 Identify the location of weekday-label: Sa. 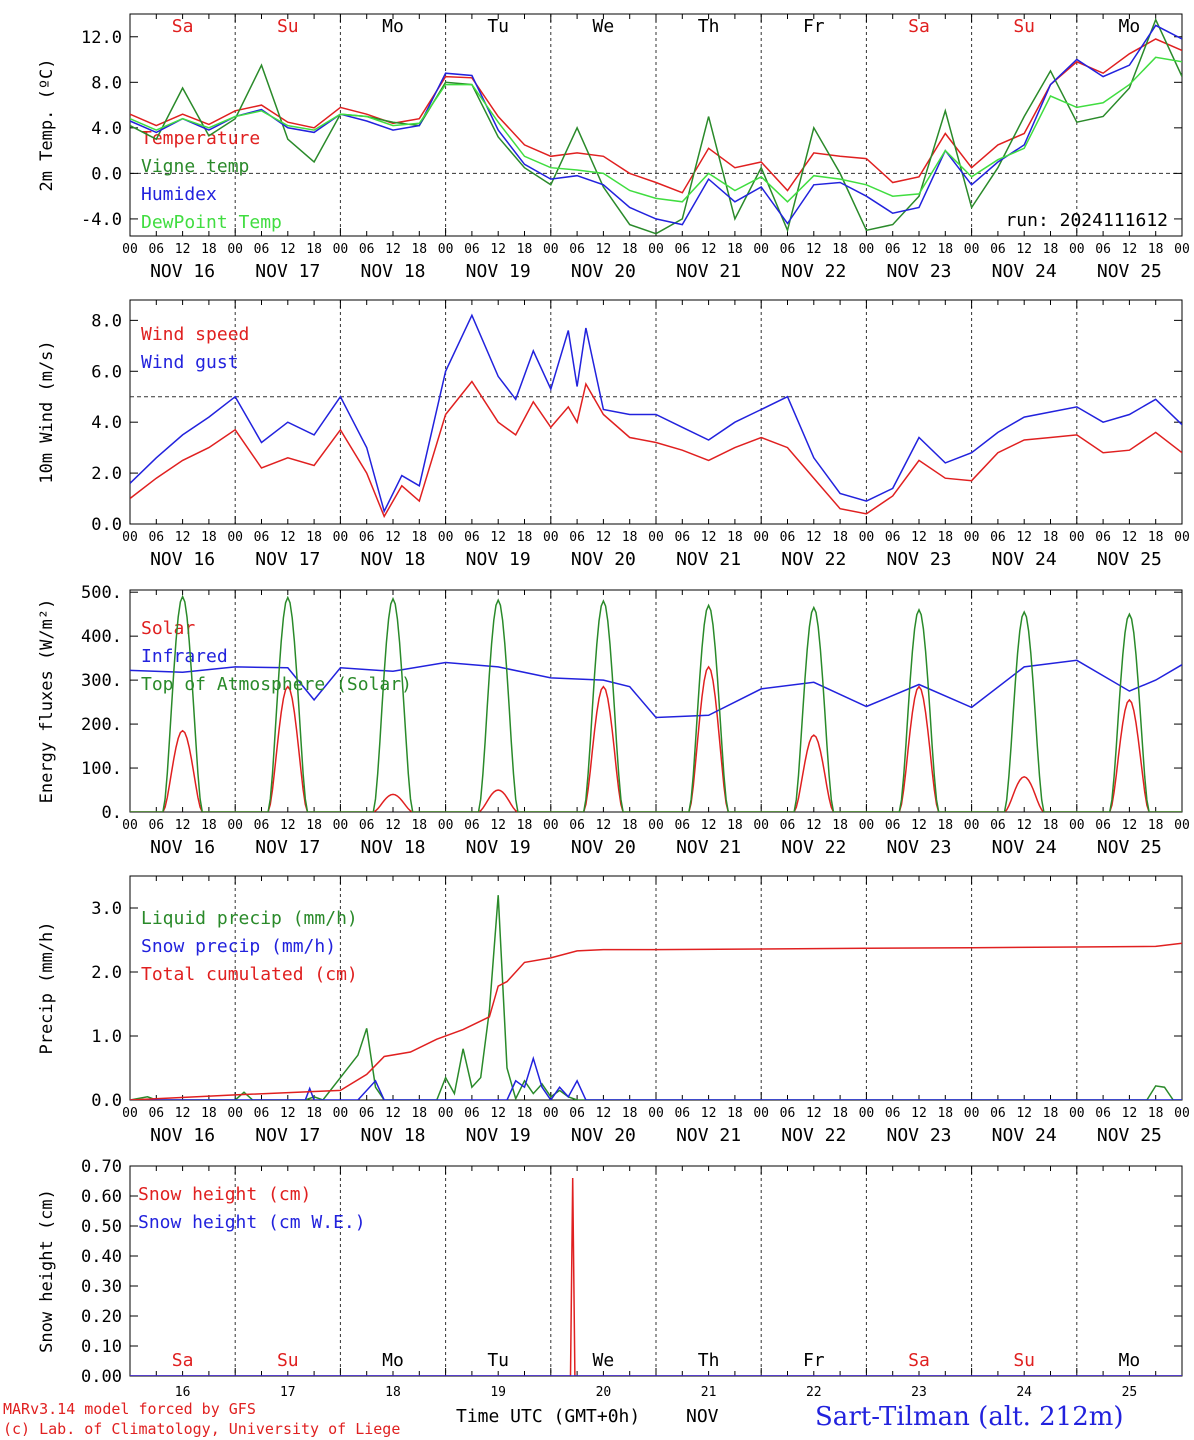
(183, 26).